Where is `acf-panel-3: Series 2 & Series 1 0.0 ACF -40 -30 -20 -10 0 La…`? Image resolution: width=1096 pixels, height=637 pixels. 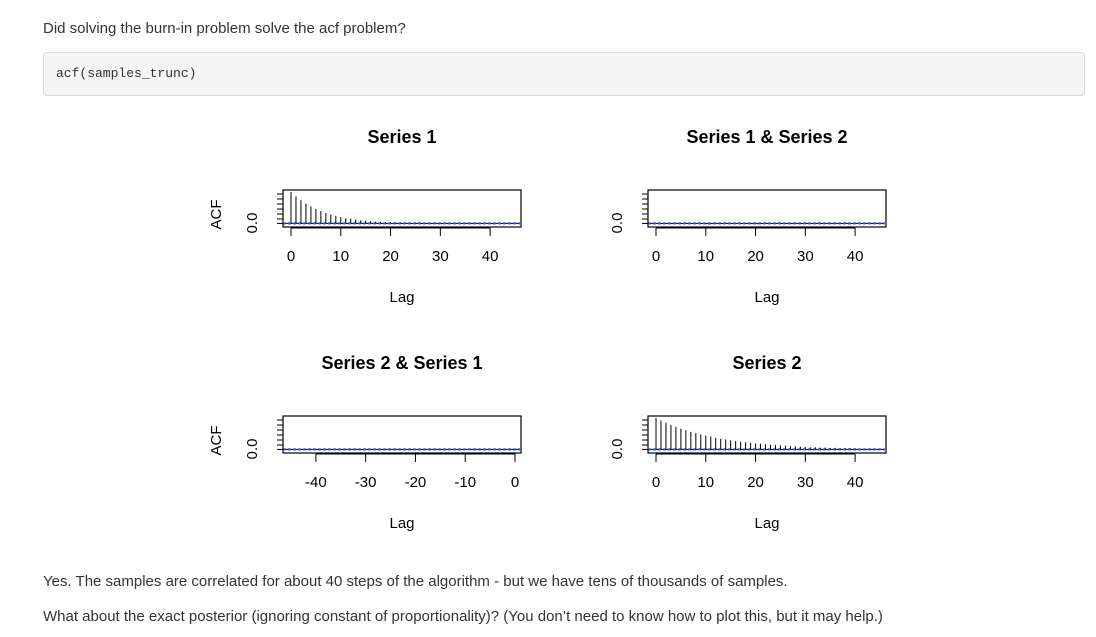
acf-panel-3: Series 2 & Series 1 0.0 ACF -40 -30 -20 -10 0 La… is located at coordinates (365, 442).